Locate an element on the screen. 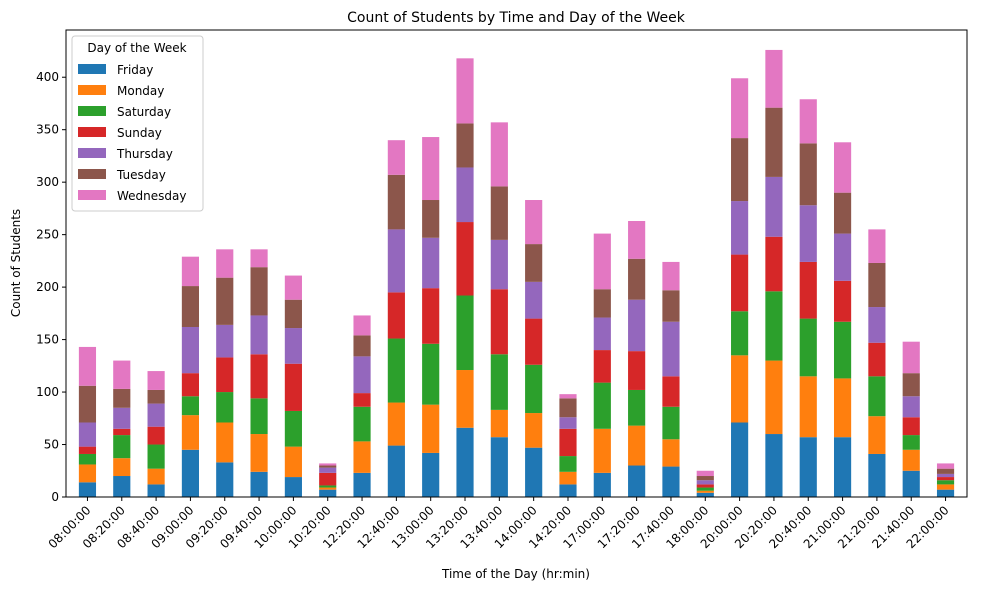  y-tick-label: 0 is located at coordinates (55, 497).